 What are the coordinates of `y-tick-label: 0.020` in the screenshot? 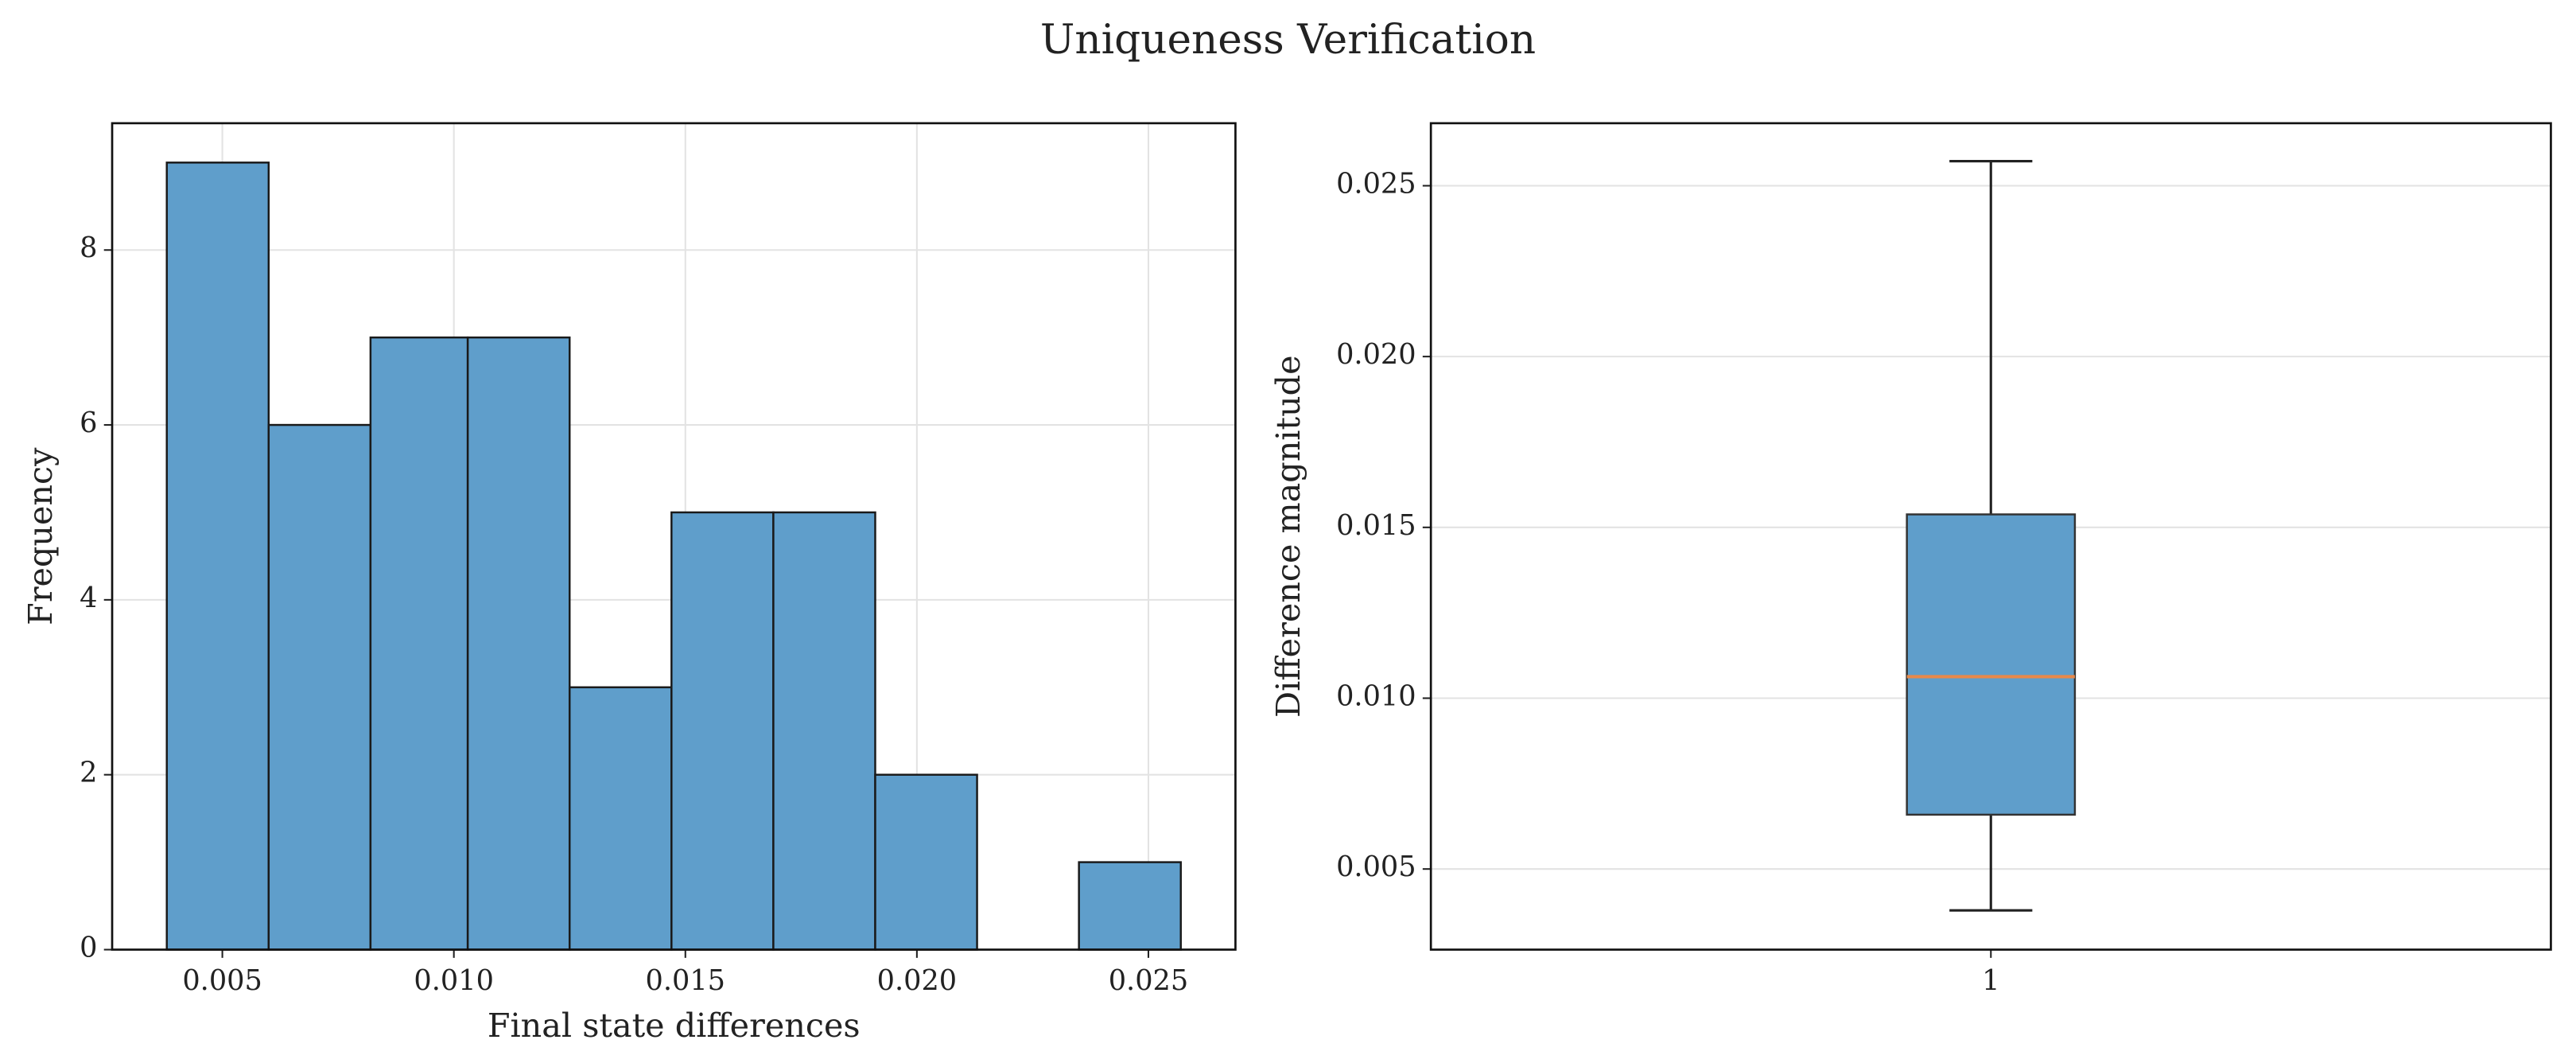 It's located at (1376, 354).